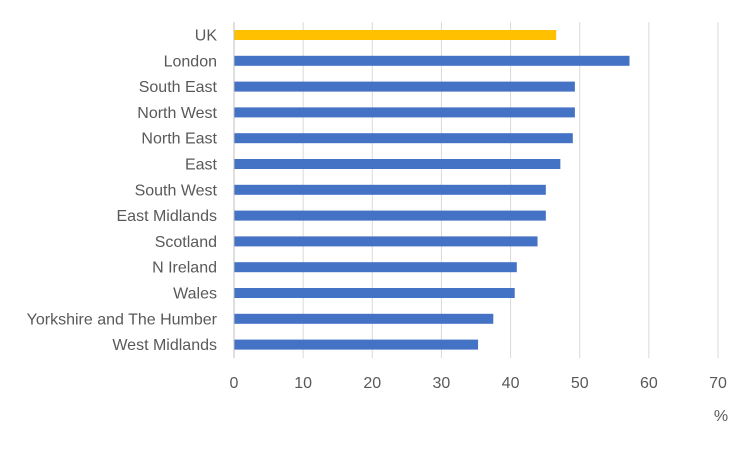 This screenshot has width=750, height=450. I want to click on x-tick-label: 10, so click(303, 383).